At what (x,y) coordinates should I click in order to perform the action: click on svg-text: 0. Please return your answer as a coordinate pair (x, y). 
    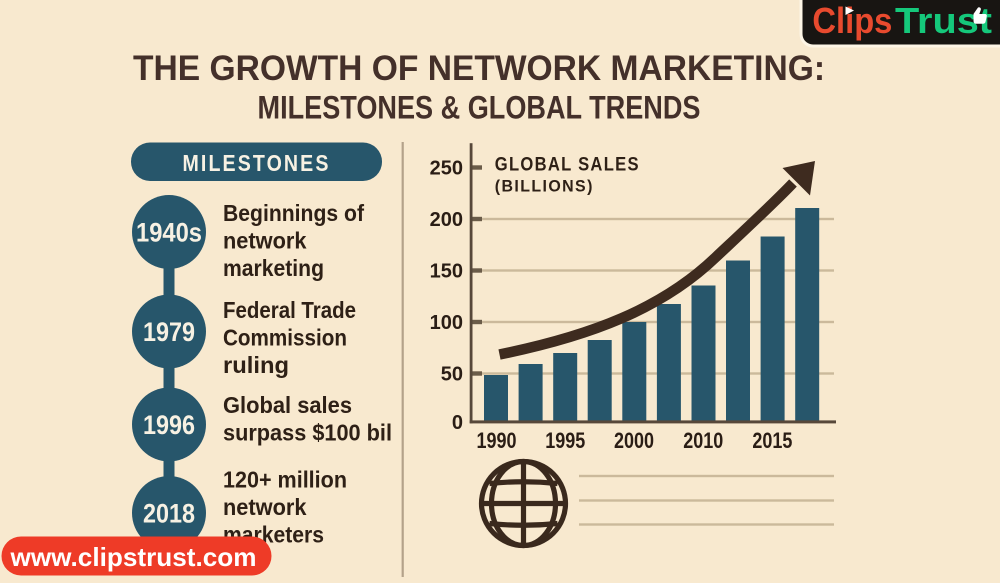
    Looking at the image, I should click on (457, 423).